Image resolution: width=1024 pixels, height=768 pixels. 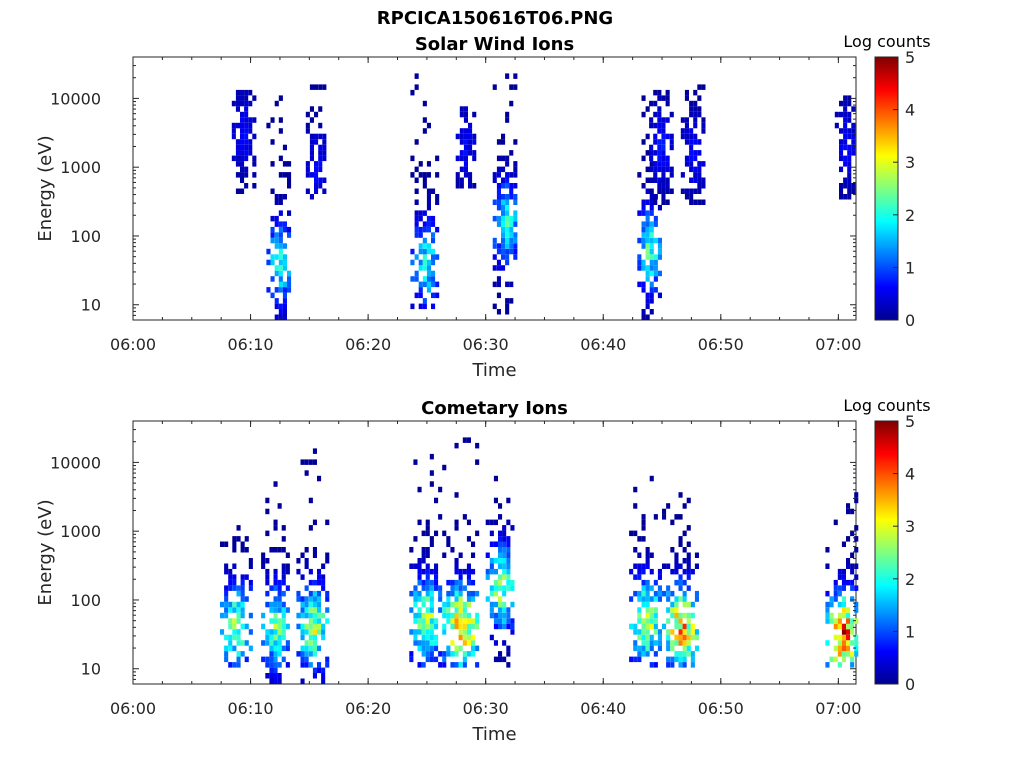 What do you see at coordinates (838, 708) in the screenshot?
I see `x-tick-label: 07:00` at bounding box center [838, 708].